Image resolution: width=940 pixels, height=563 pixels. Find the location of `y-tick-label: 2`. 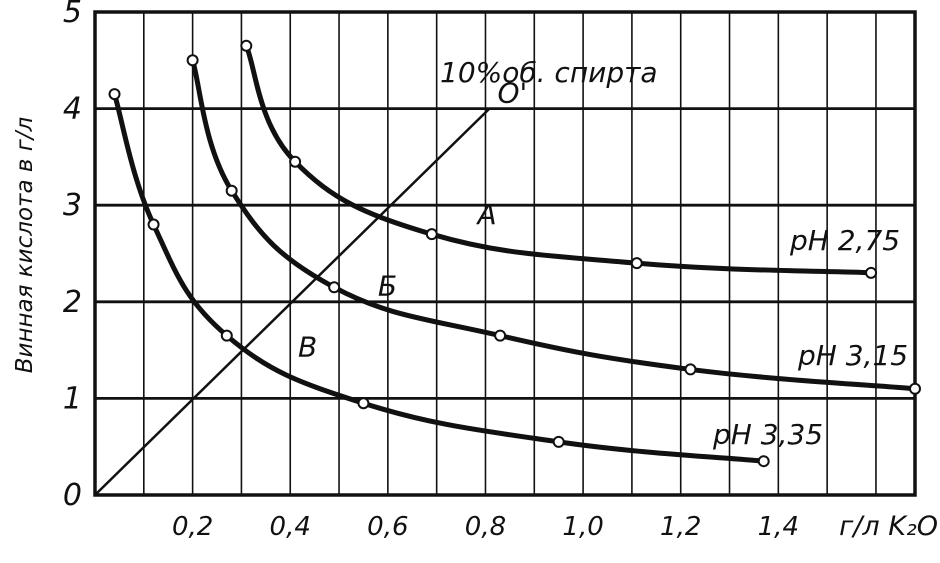

y-tick-label: 2 is located at coordinates (72, 302).